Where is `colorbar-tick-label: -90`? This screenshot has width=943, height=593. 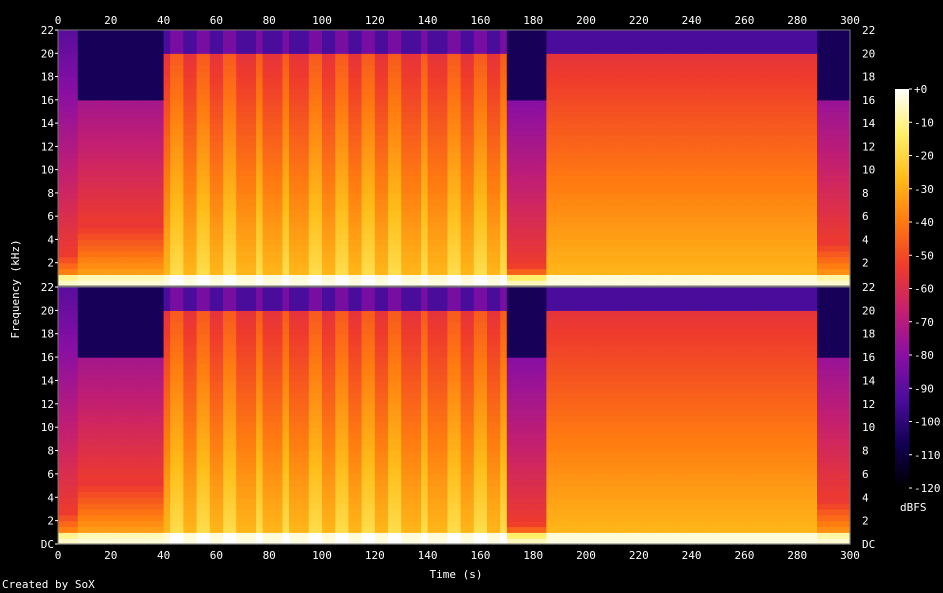 colorbar-tick-label: -90 is located at coordinates (924, 388).